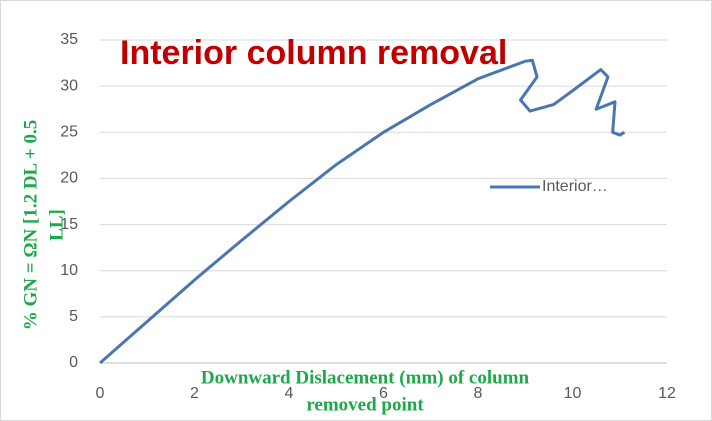  Describe the element at coordinates (573, 393) in the screenshot. I see `x-tick-label: 10` at that location.